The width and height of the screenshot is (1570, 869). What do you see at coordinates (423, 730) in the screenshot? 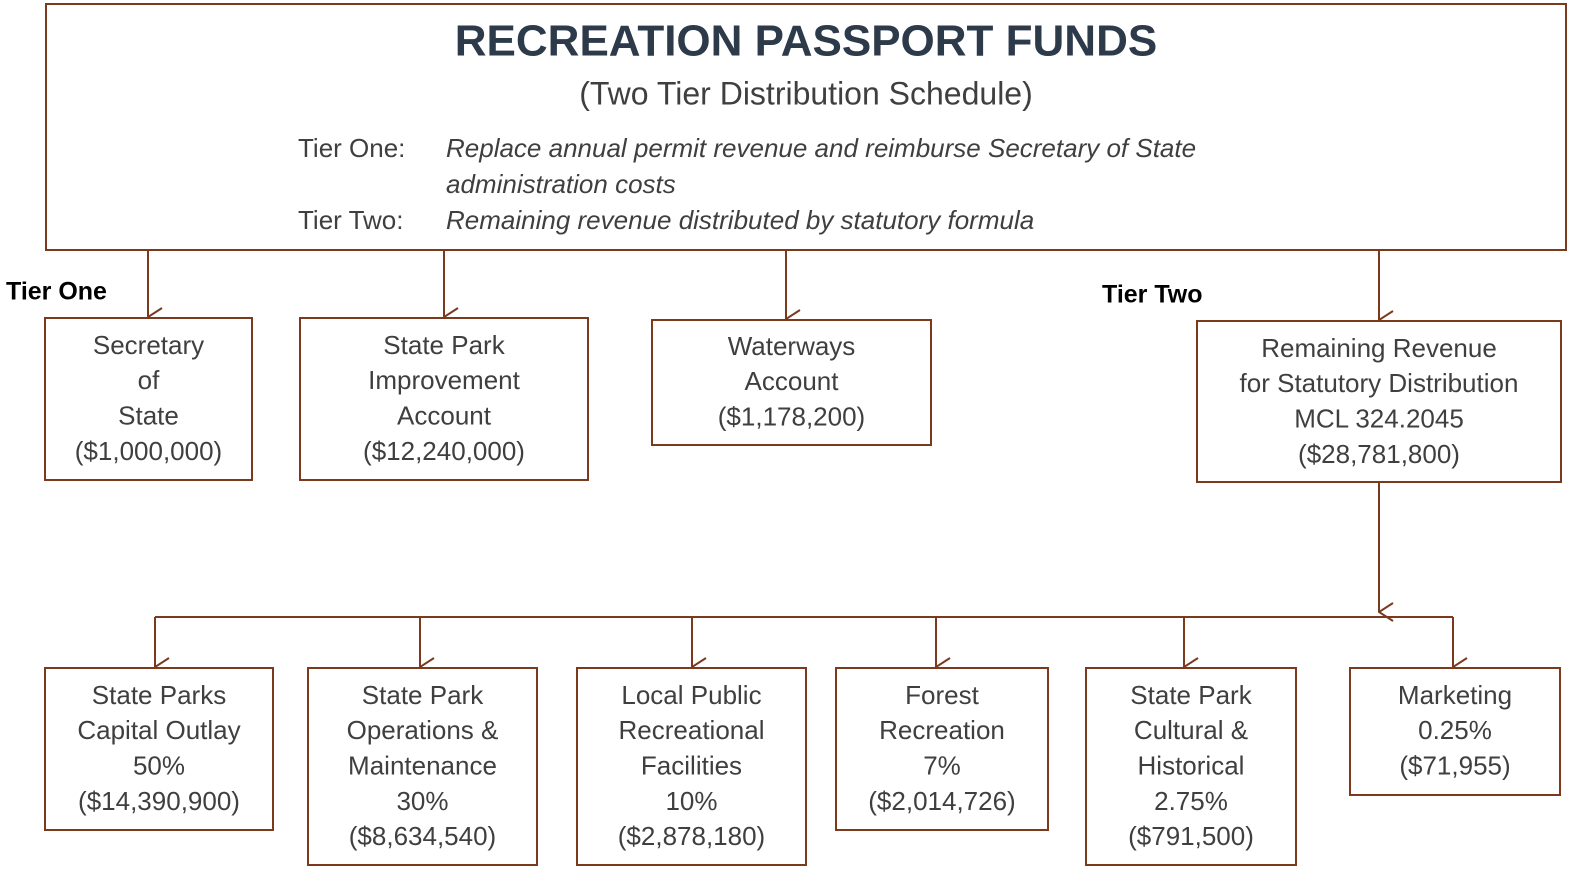
I see `node-text: Operations &` at bounding box center [423, 730].